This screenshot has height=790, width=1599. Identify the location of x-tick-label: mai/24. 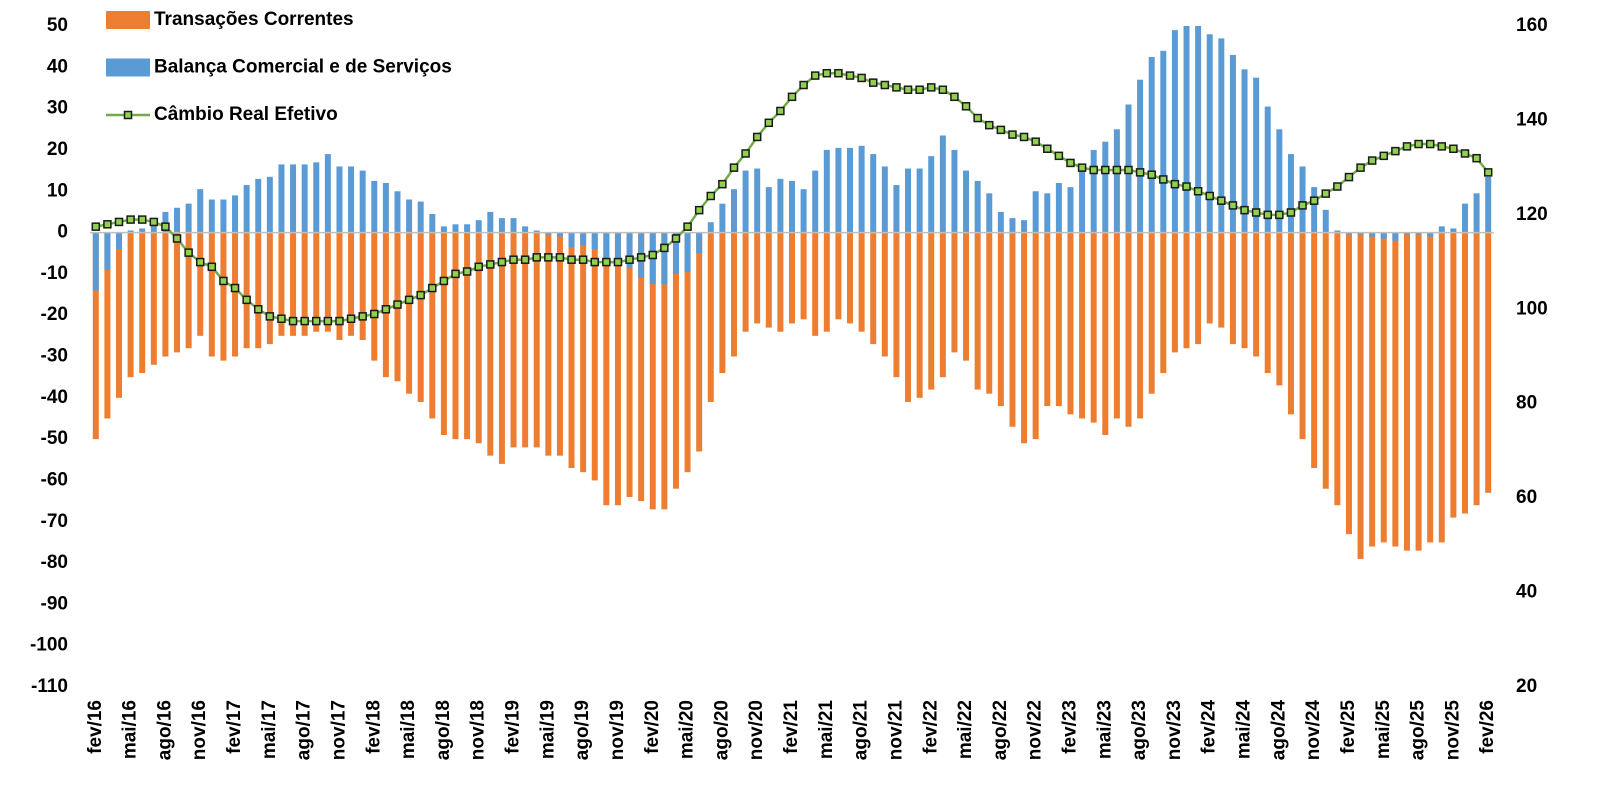
(1244, 730).